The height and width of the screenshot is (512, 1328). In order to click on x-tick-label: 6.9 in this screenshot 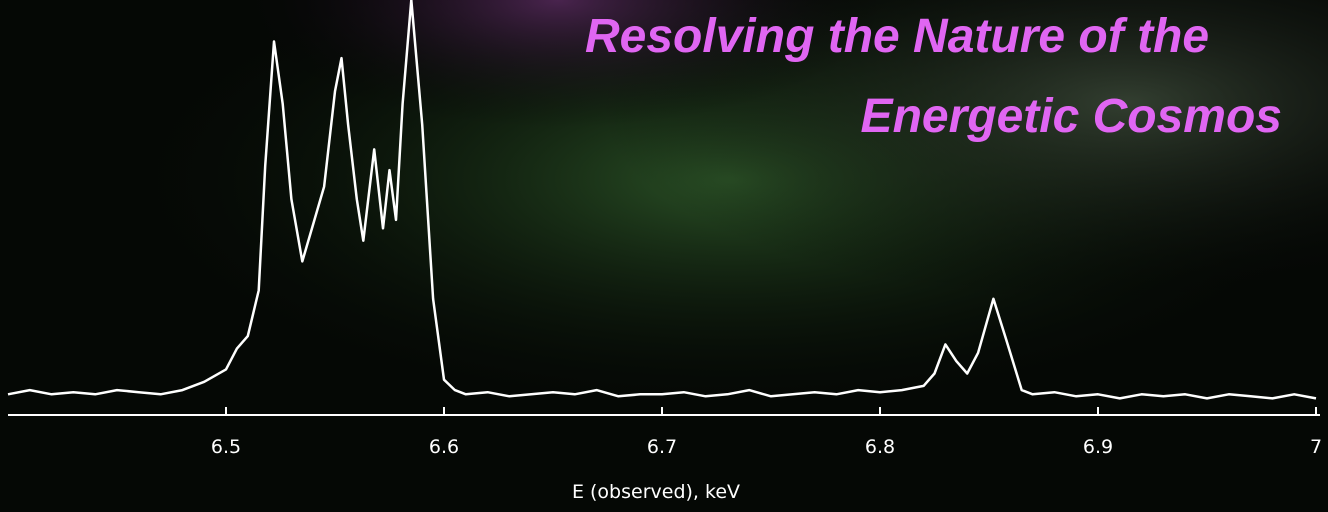, I will do `click(1098, 447)`.